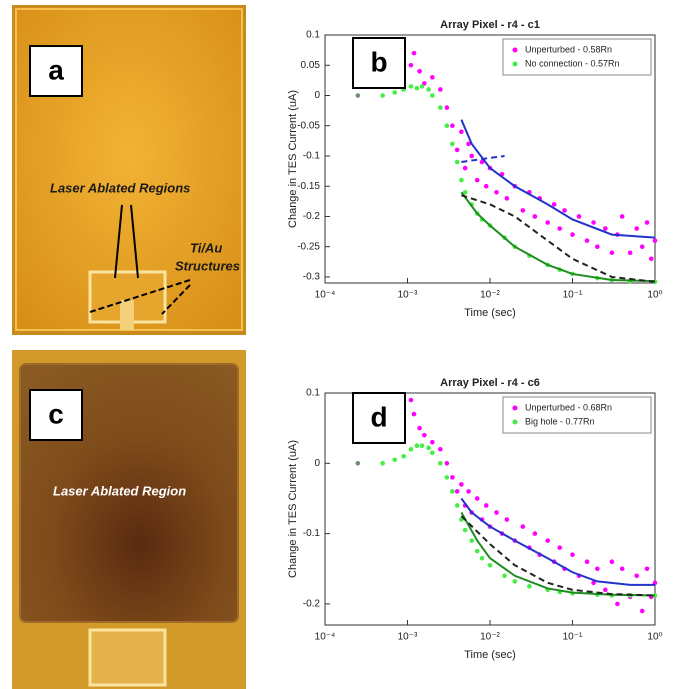 Image resolution: width=679 pixels, height=689 pixels. What do you see at coordinates (408, 637) in the screenshot?
I see `x-tick-label: 10⁻³` at bounding box center [408, 637].